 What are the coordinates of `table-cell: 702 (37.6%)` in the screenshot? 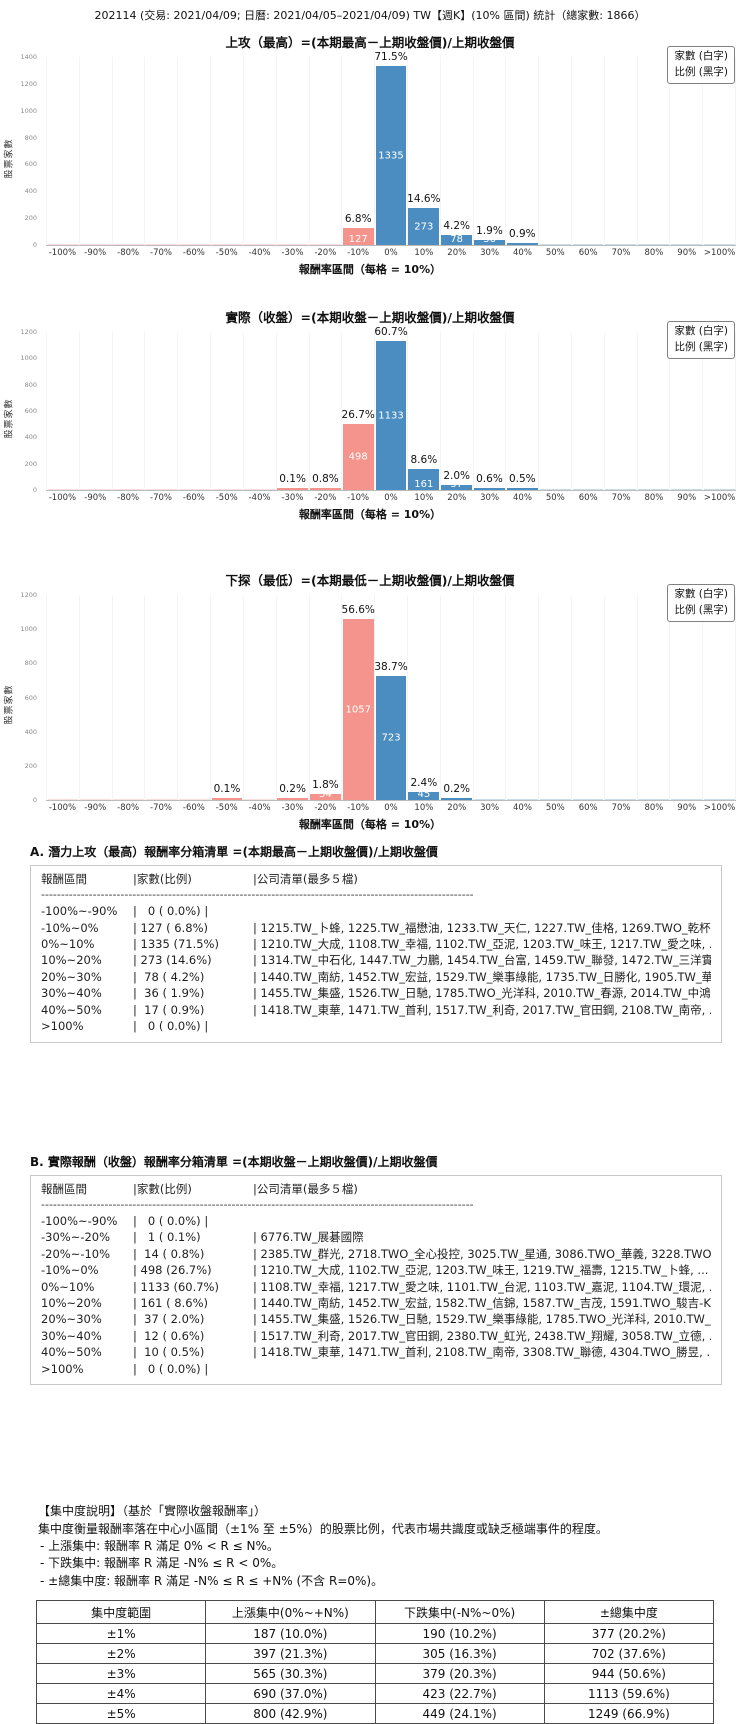 It's located at (629, 1654).